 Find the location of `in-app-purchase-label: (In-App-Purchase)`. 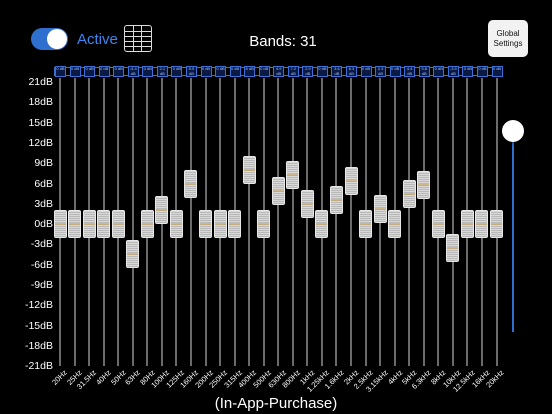

in-app-purchase-label: (In-App-Purchase) is located at coordinates (276, 403).